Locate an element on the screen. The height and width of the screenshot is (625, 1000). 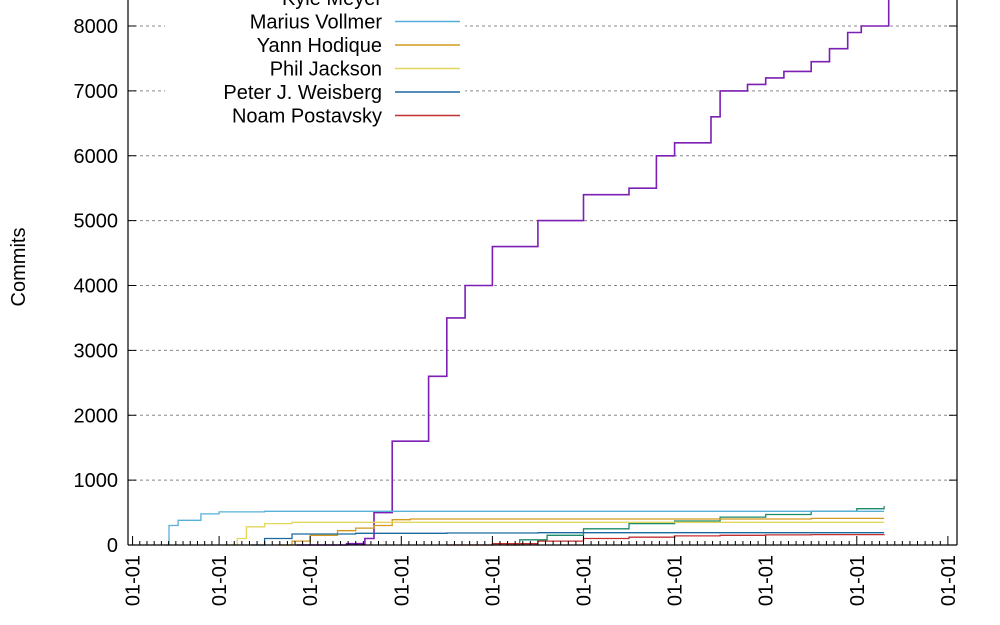
y-tick-label: 6000 is located at coordinates (96, 157).